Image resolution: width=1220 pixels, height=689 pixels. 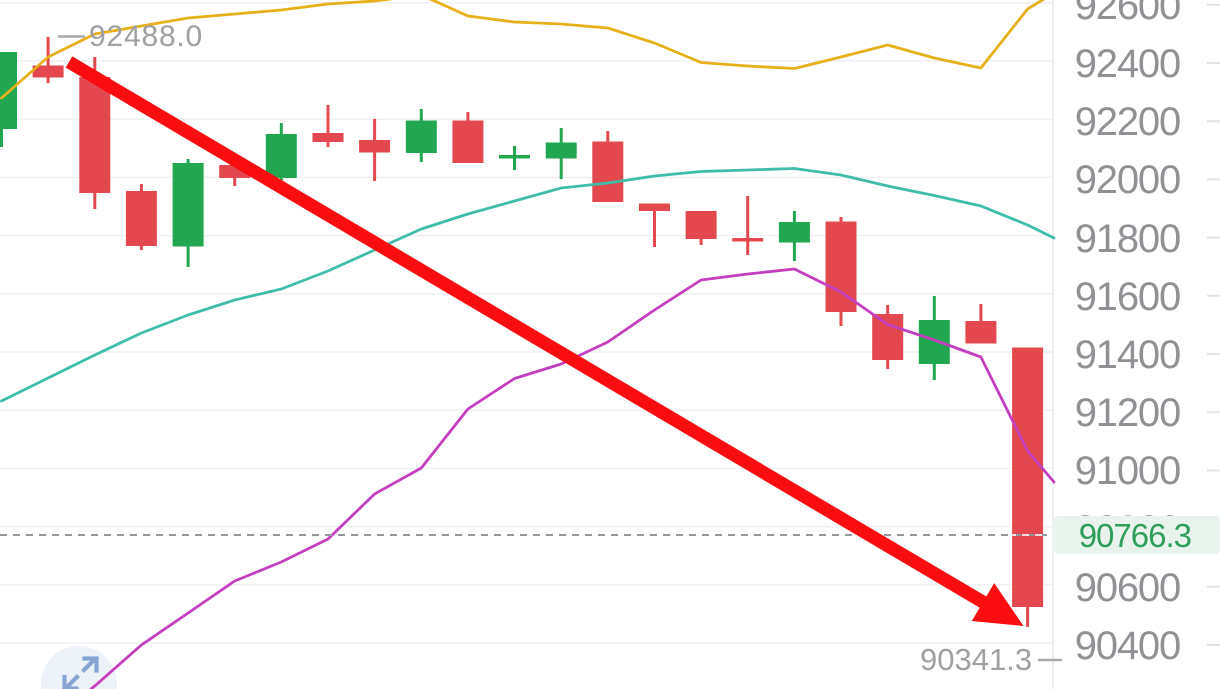 I want to click on svg-text: 92200, so click(x=1127, y=122).